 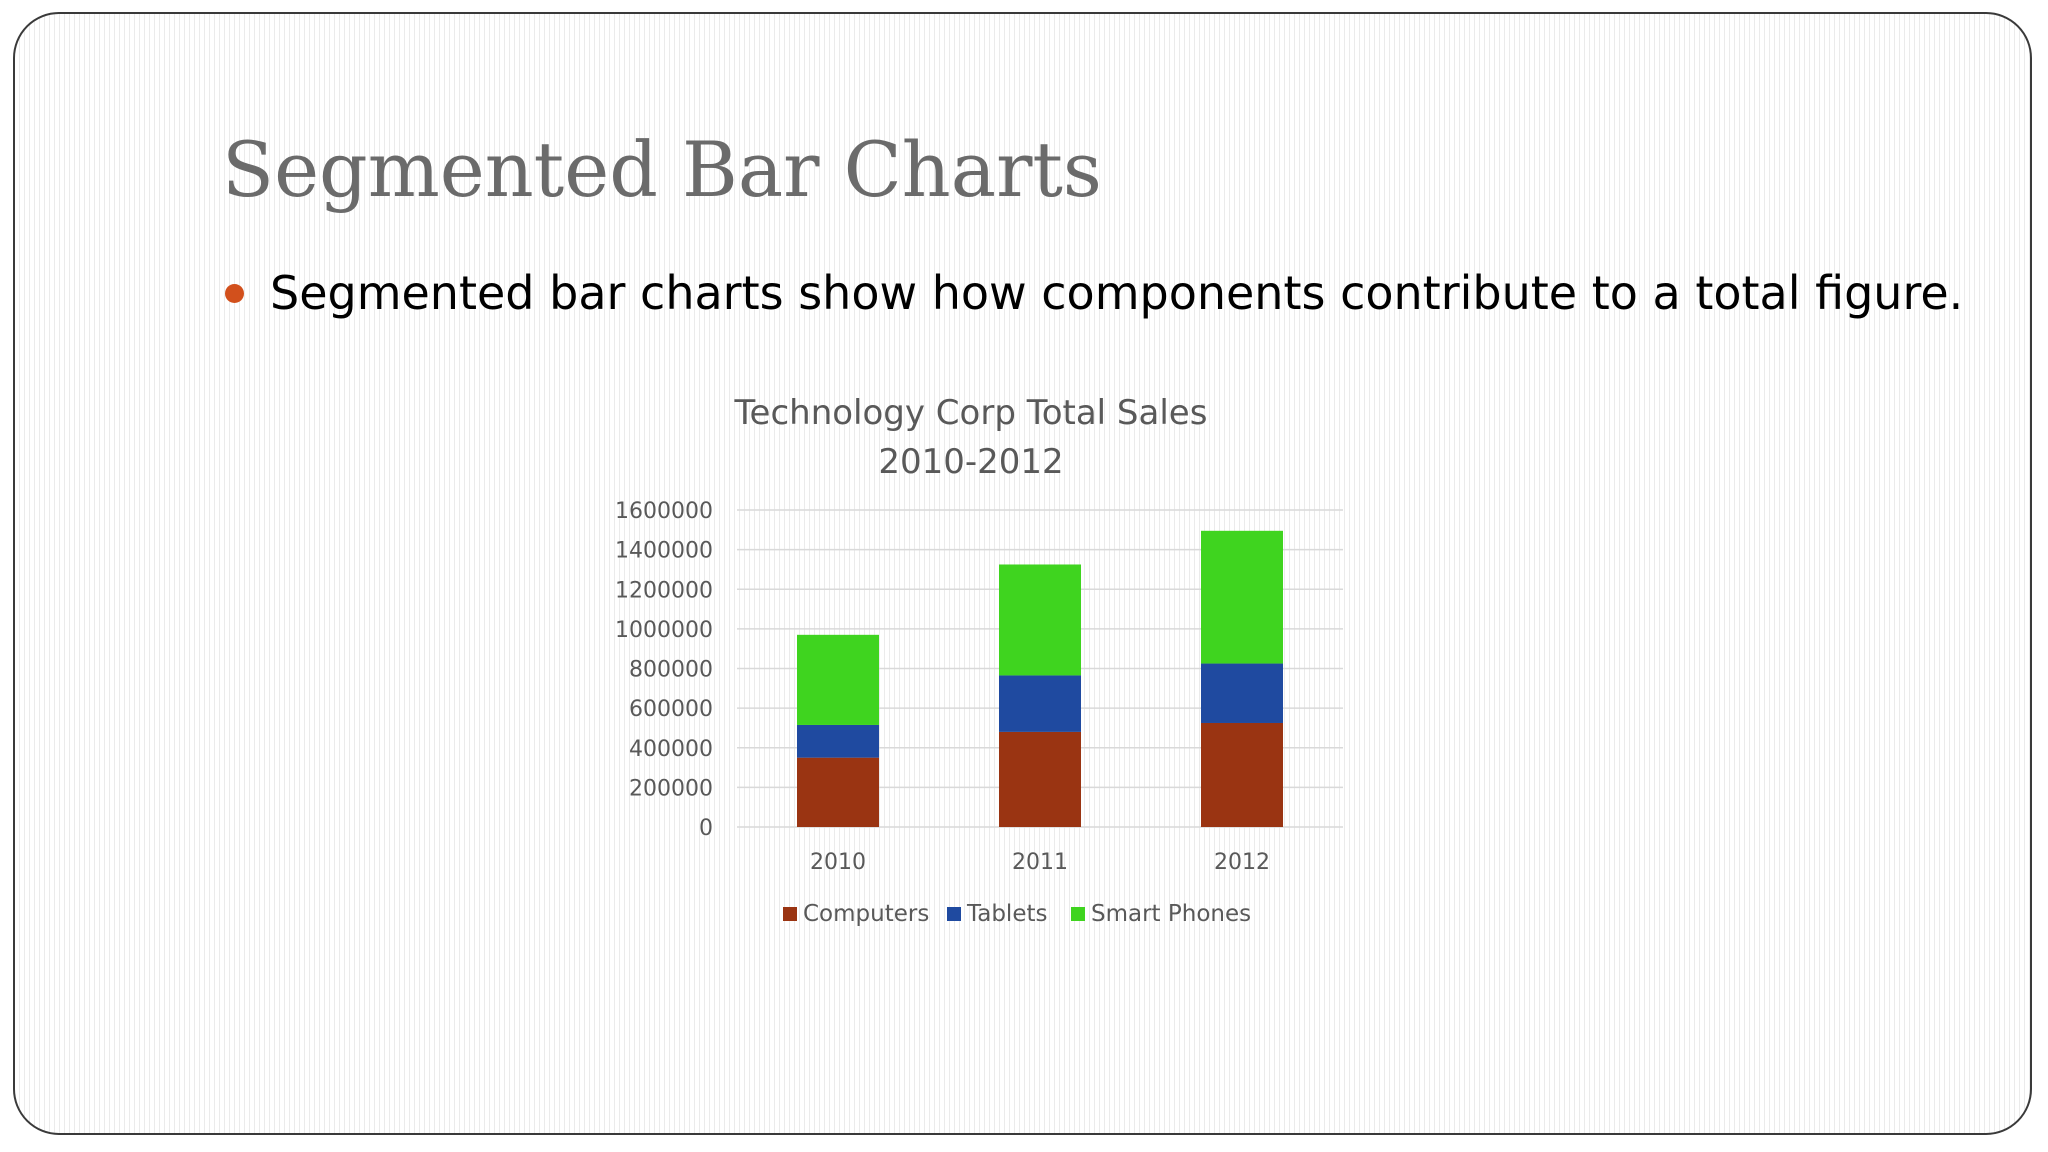 I want to click on y-tick-label: 1600000, so click(x=664, y=511).